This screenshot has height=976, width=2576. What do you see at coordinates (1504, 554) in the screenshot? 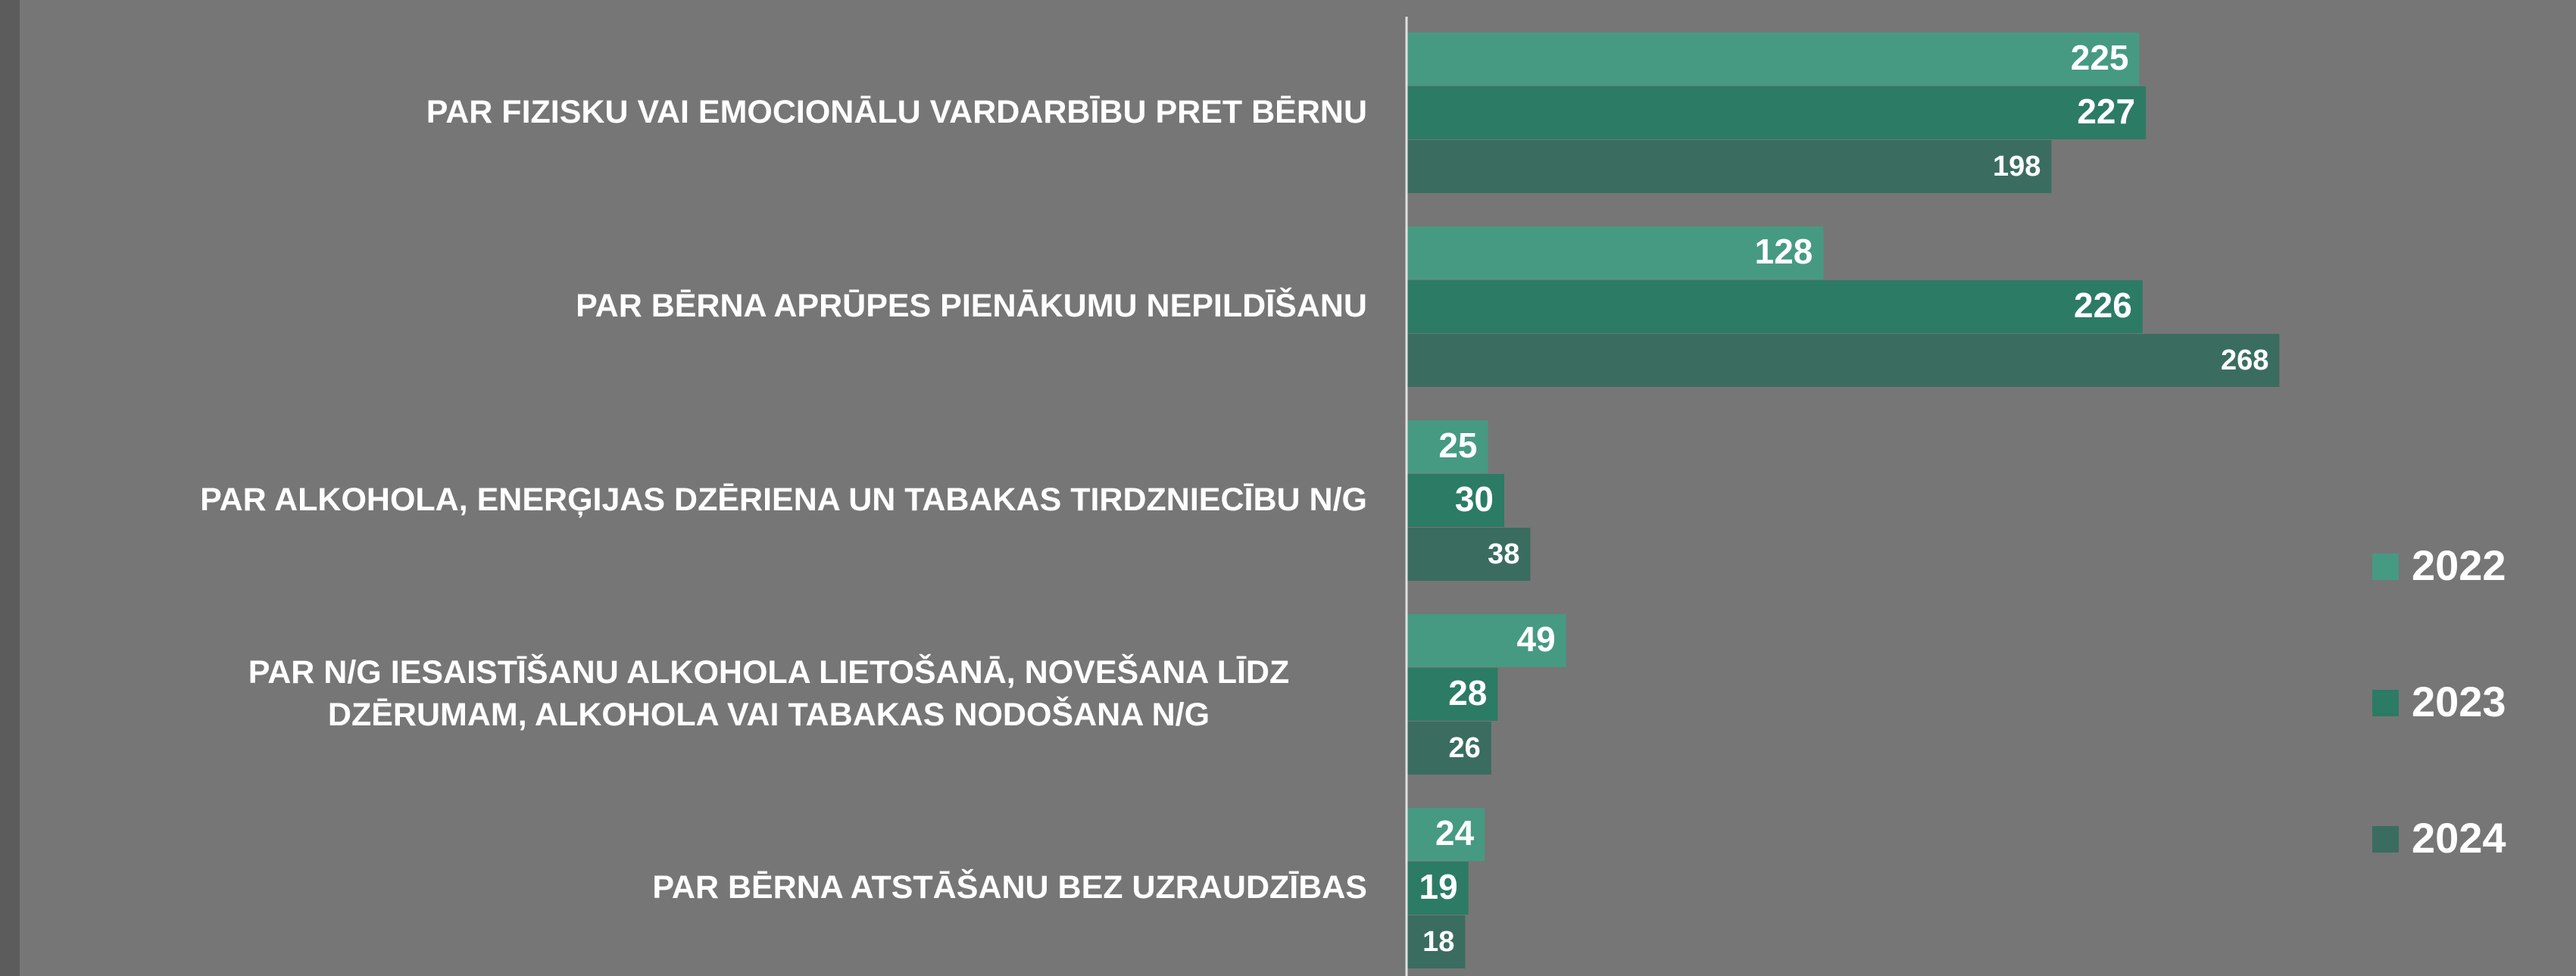
I see `data-label: 38` at bounding box center [1504, 554].